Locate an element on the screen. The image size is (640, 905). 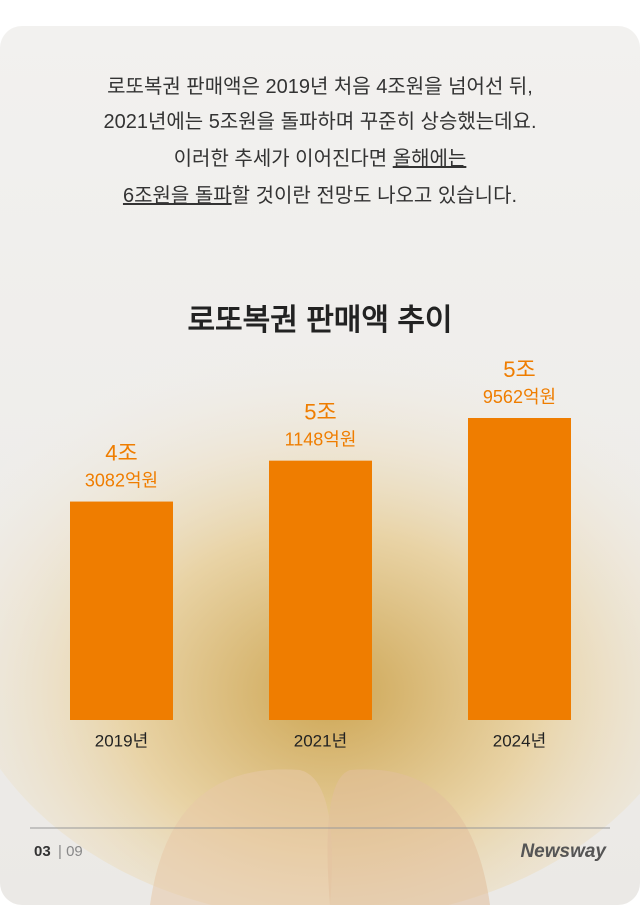
page-number: 03 is located at coordinates (42, 851).